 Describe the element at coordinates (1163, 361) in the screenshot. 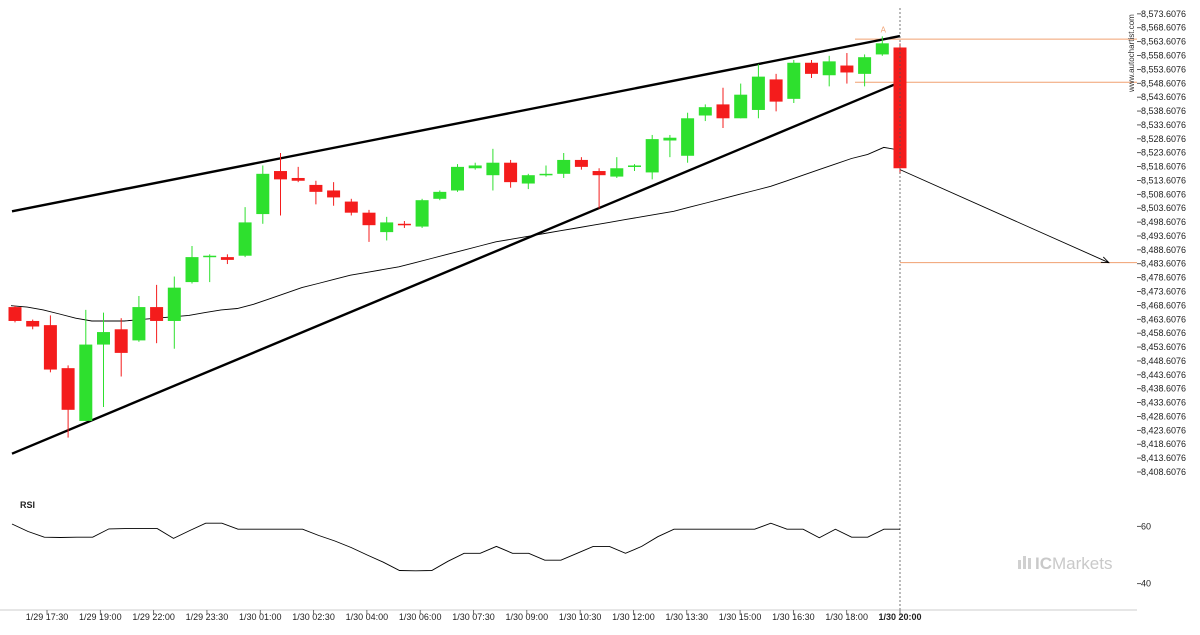

I see `price-tick-label: 8,448.6076` at that location.